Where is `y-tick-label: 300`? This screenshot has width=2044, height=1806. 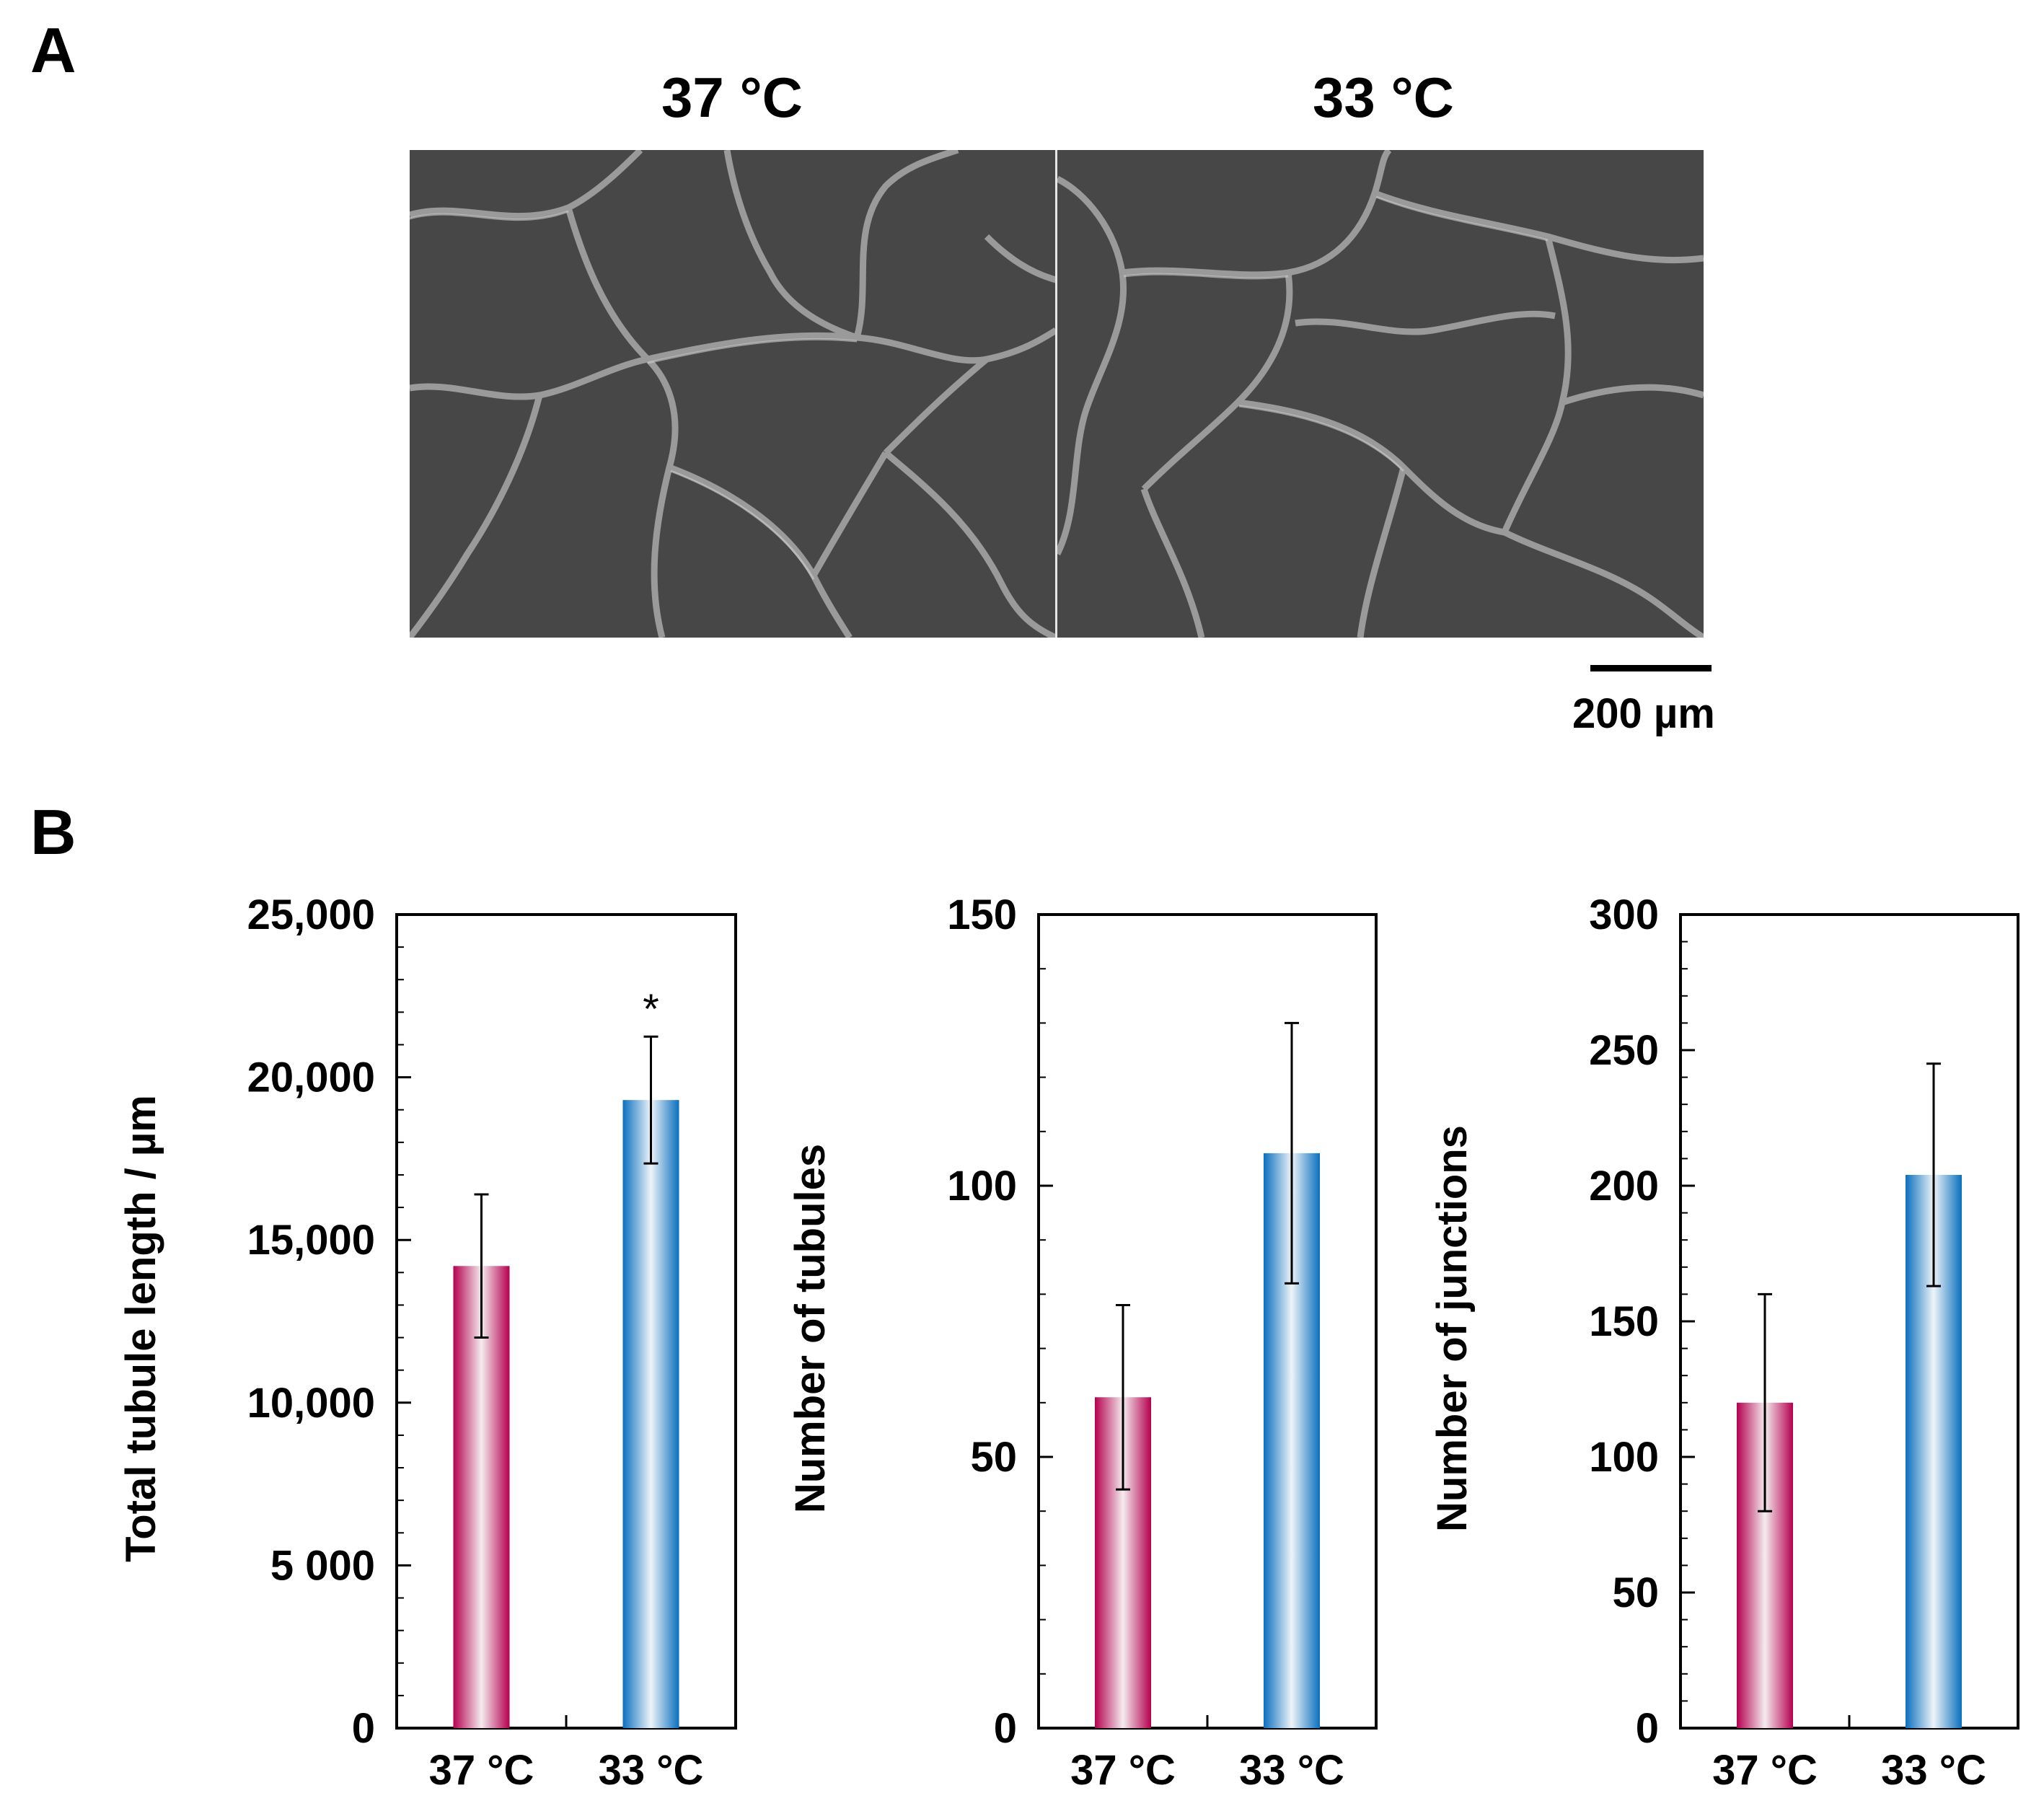 y-tick-label: 300 is located at coordinates (1624, 914).